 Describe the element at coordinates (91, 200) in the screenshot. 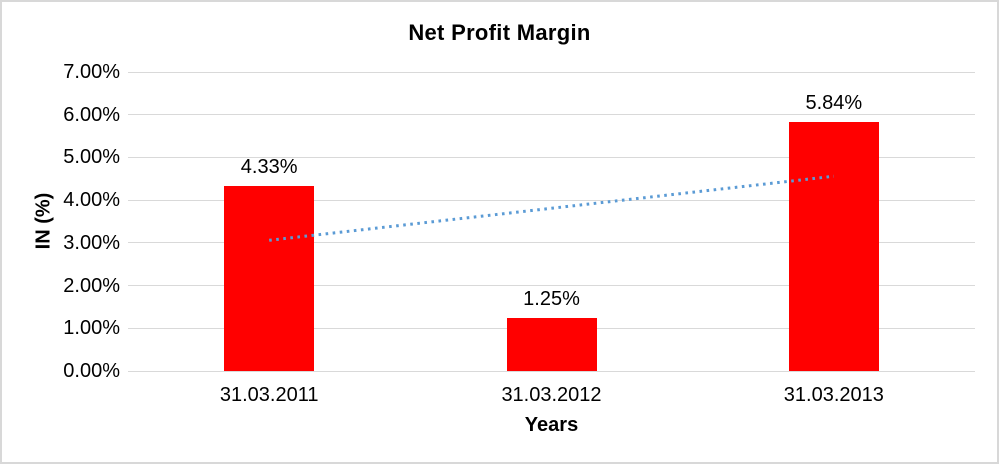

I see `y-axis-tick-label: 4.00%` at that location.